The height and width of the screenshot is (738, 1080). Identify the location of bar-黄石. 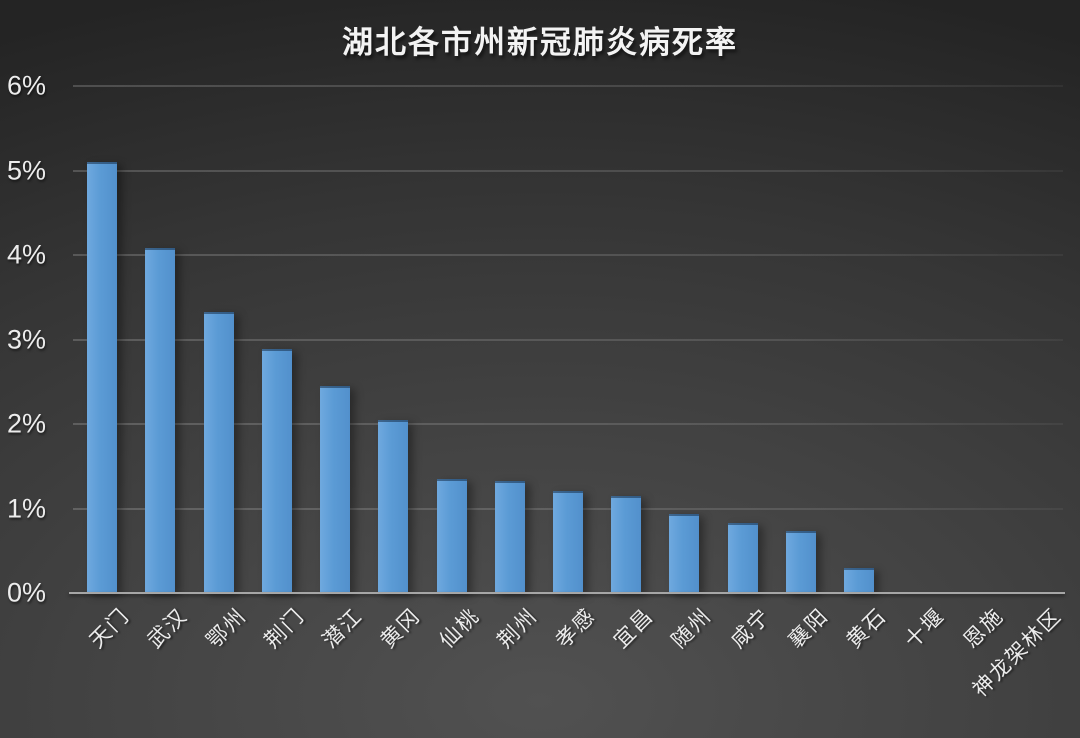
(859, 580).